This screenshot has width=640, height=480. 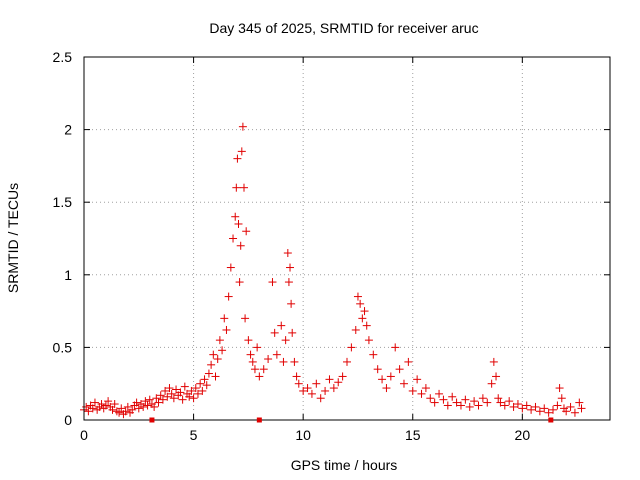 What do you see at coordinates (303, 435) in the screenshot?
I see `x-tick-label: 10` at bounding box center [303, 435].